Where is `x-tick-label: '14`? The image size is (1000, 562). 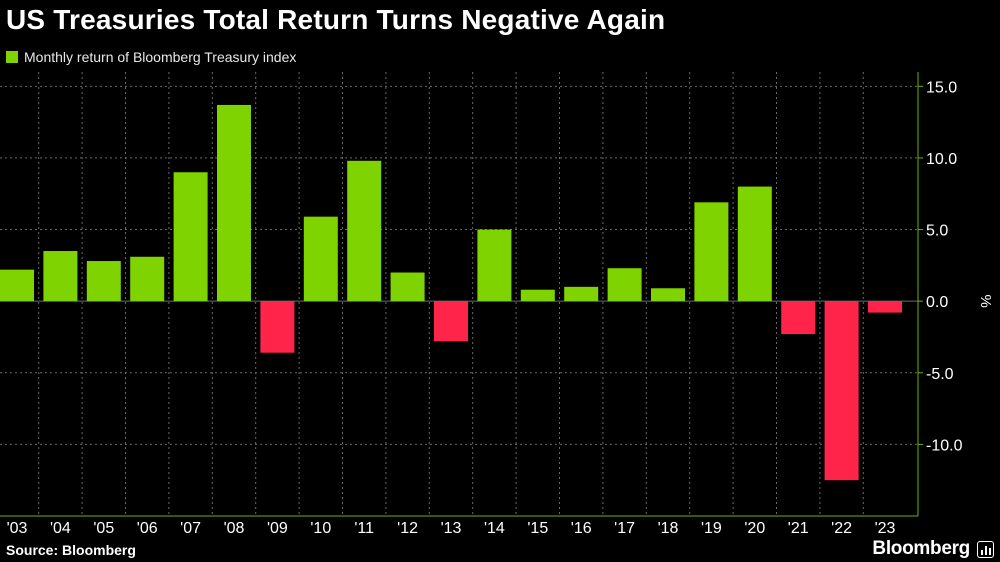
x-tick-label: '14 is located at coordinates (494, 528).